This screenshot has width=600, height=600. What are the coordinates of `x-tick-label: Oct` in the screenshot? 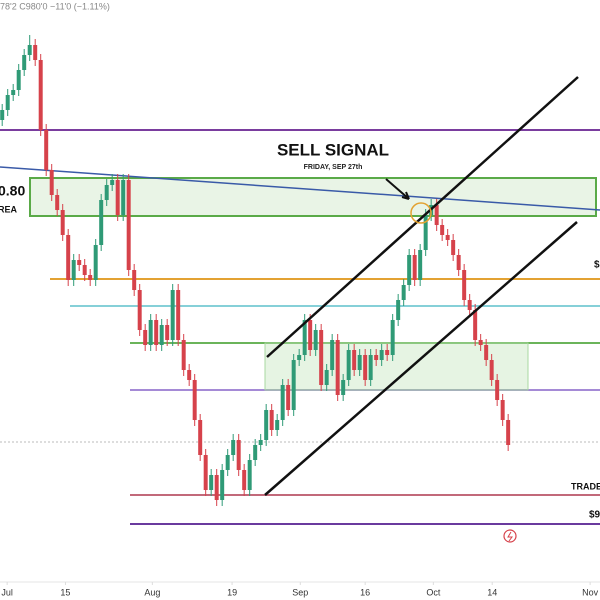 It's located at (433, 592).